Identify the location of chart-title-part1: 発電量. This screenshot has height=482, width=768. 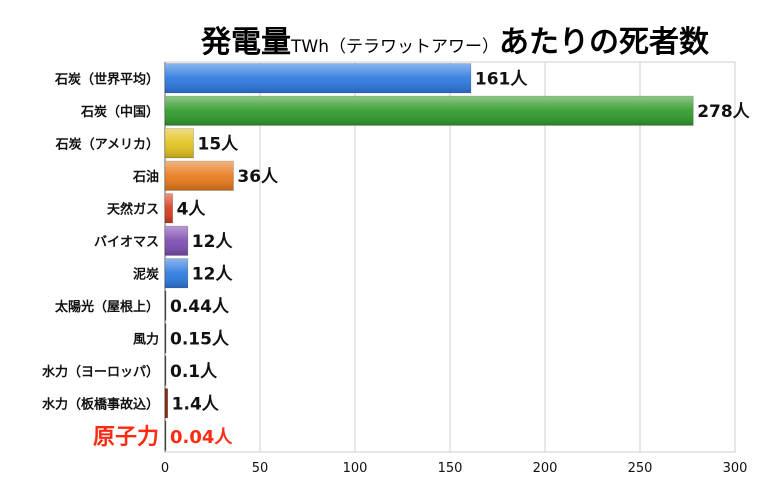
(245, 42).